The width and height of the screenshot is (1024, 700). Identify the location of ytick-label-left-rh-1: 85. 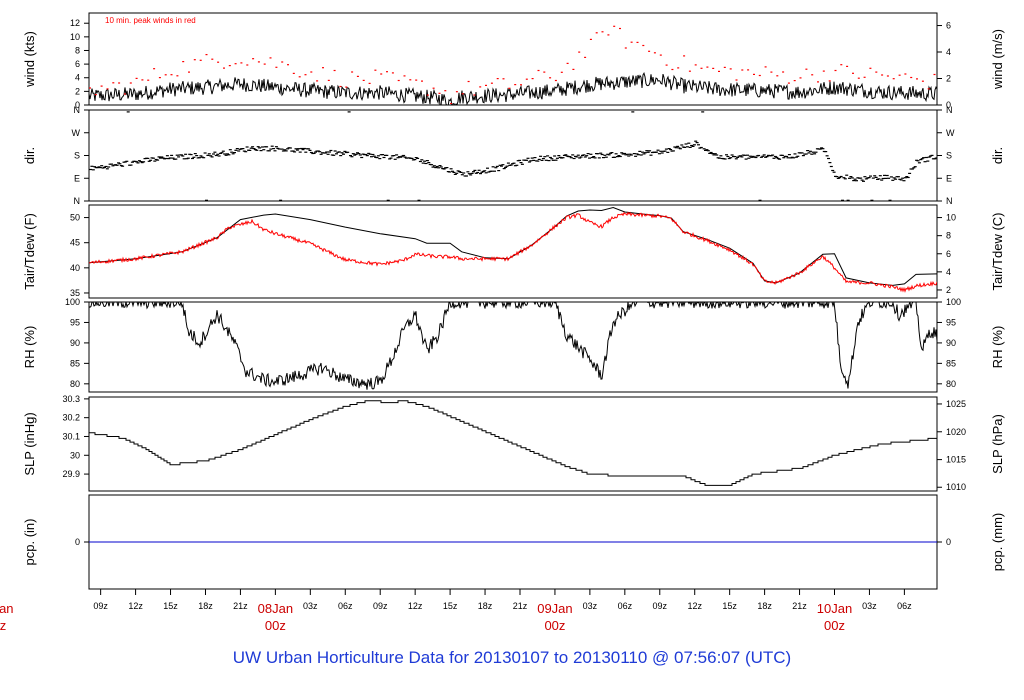
(75, 363).